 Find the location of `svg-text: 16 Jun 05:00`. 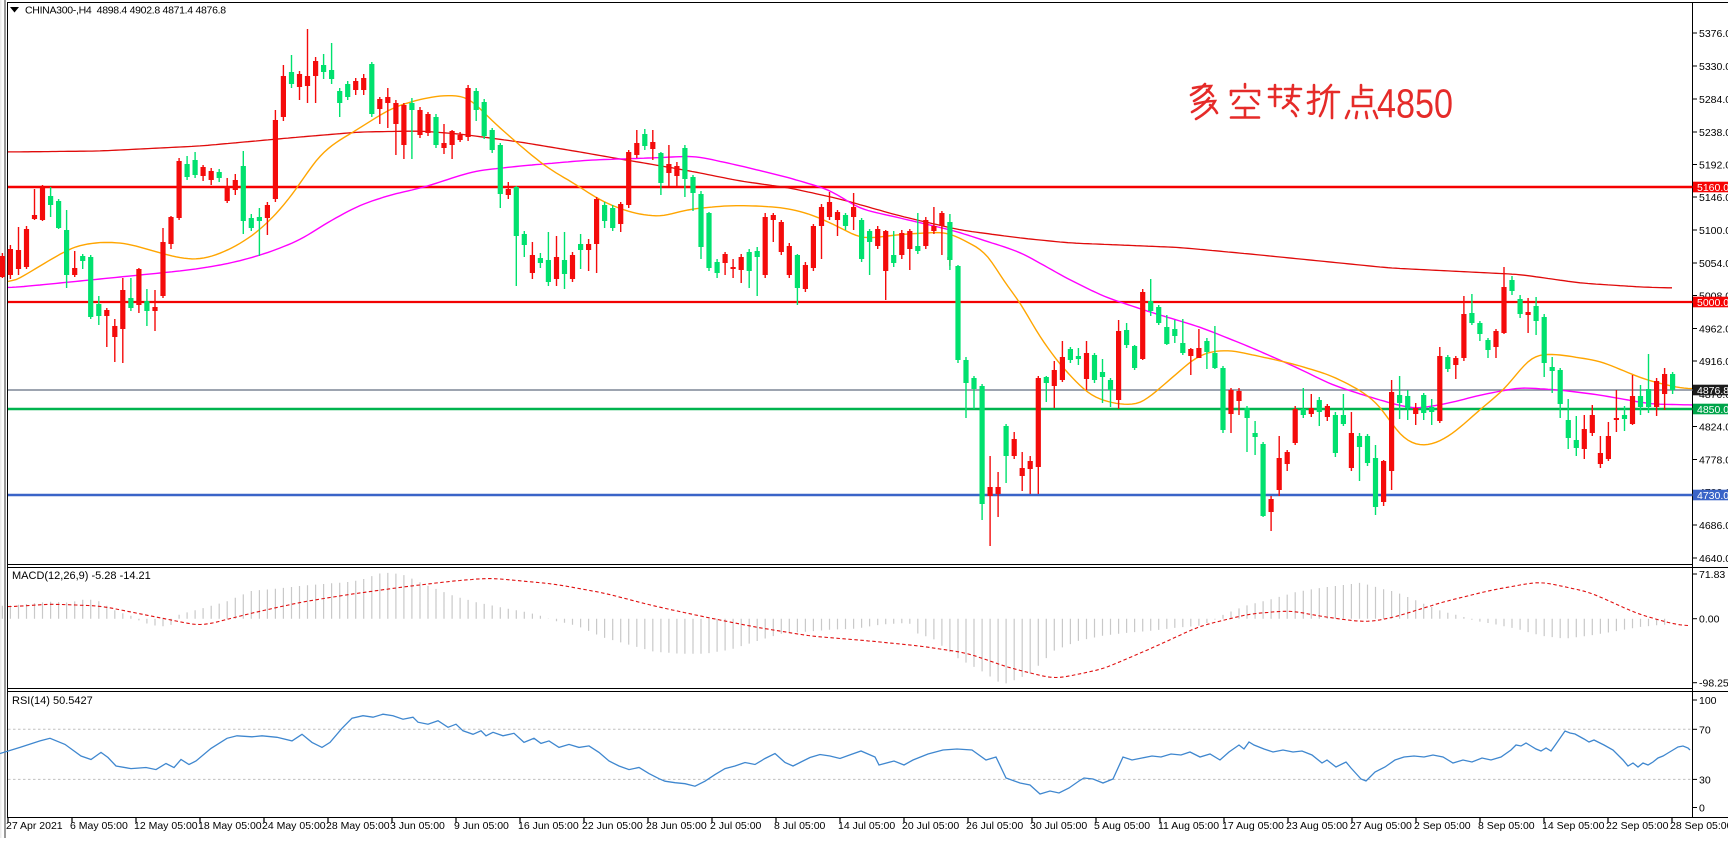

svg-text: 16 Jun 05:00 is located at coordinates (548, 826).